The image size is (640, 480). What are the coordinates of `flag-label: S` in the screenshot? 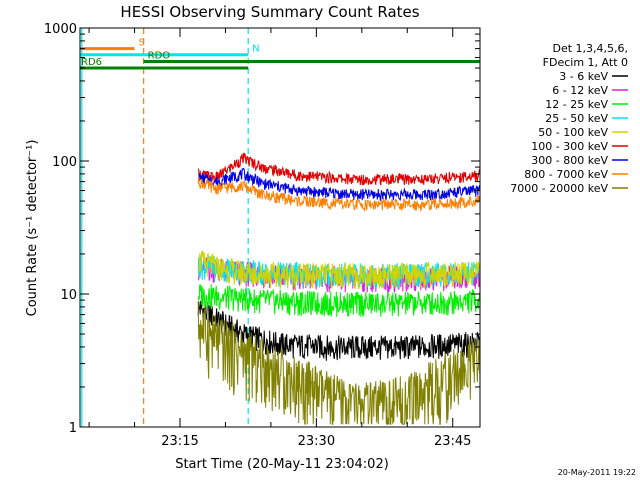 It's located at (142, 43).